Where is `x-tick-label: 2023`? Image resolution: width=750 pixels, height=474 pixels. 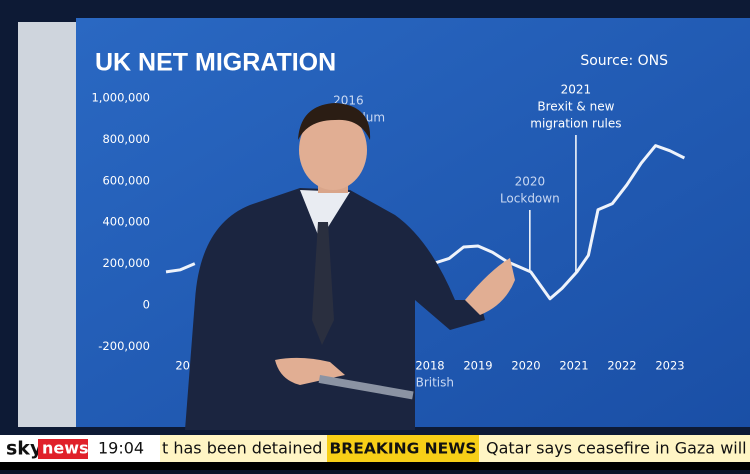 x-tick-label: 2023 is located at coordinates (669, 366).